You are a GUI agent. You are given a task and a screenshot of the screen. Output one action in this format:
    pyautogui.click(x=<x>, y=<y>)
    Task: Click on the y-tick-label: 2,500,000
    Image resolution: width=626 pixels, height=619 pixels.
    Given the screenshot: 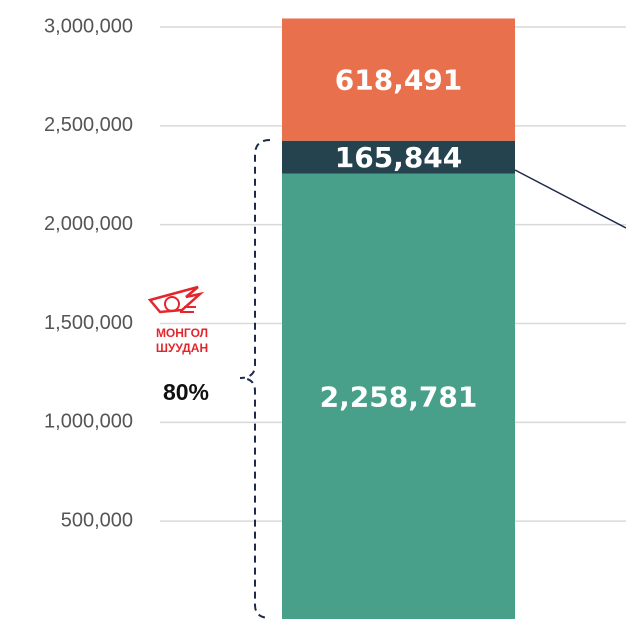 What is the action you would take?
    pyautogui.click(x=88, y=125)
    